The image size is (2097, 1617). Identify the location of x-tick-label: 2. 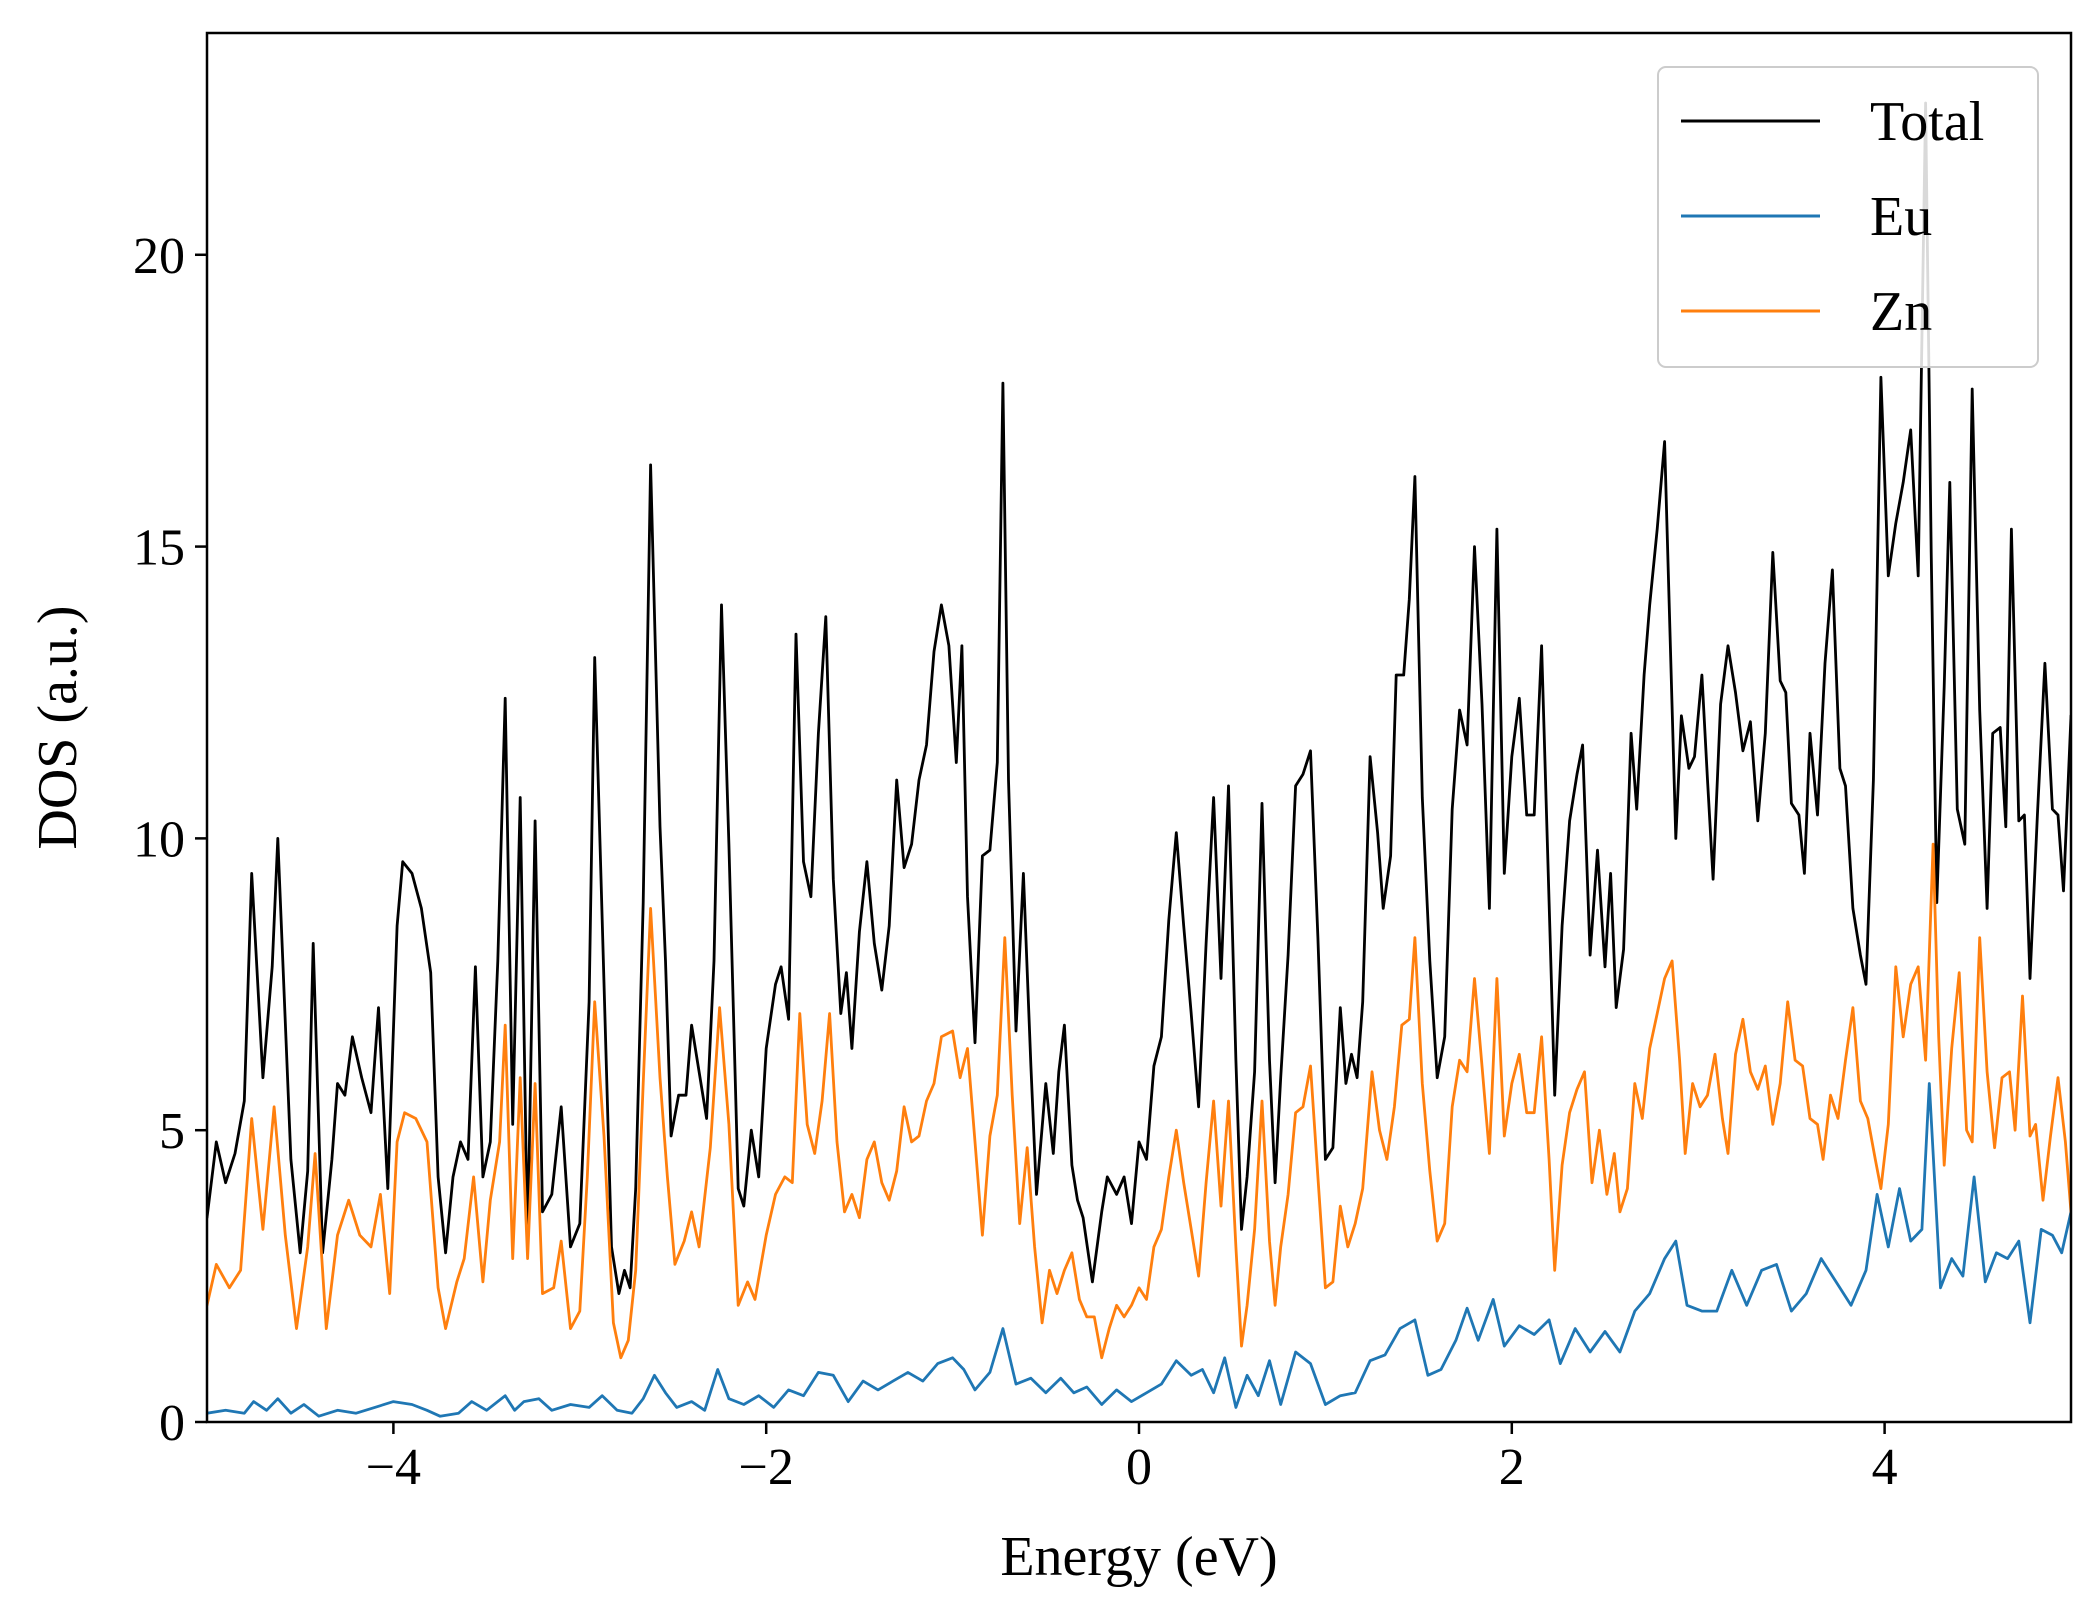
(1512, 1467).